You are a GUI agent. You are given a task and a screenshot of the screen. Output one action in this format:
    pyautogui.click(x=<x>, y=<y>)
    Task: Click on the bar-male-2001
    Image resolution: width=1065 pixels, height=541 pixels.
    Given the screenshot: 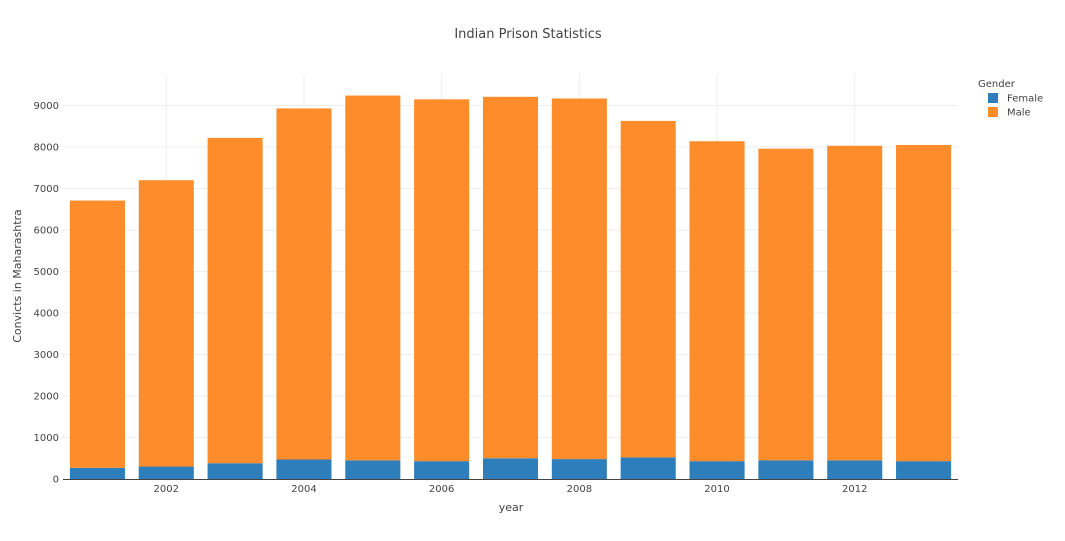 What is the action you would take?
    pyautogui.click(x=97, y=334)
    